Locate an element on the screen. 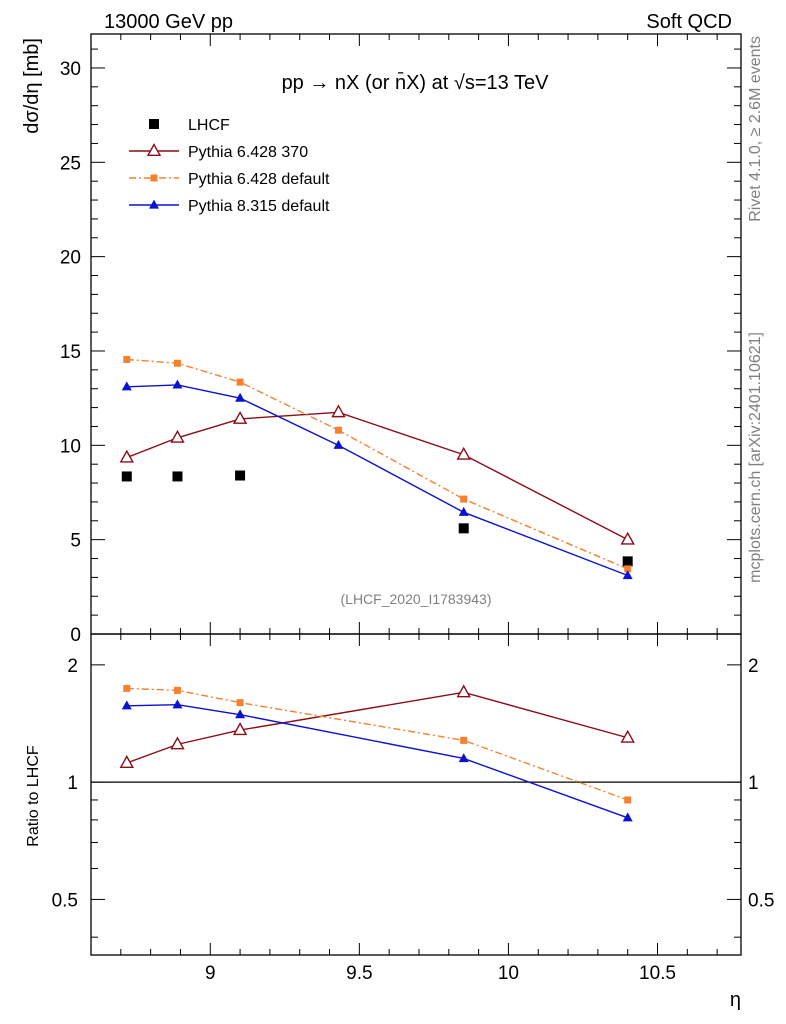 This screenshot has height=1024, width=786. upper-y-tick-label: 15 is located at coordinates (70, 352).